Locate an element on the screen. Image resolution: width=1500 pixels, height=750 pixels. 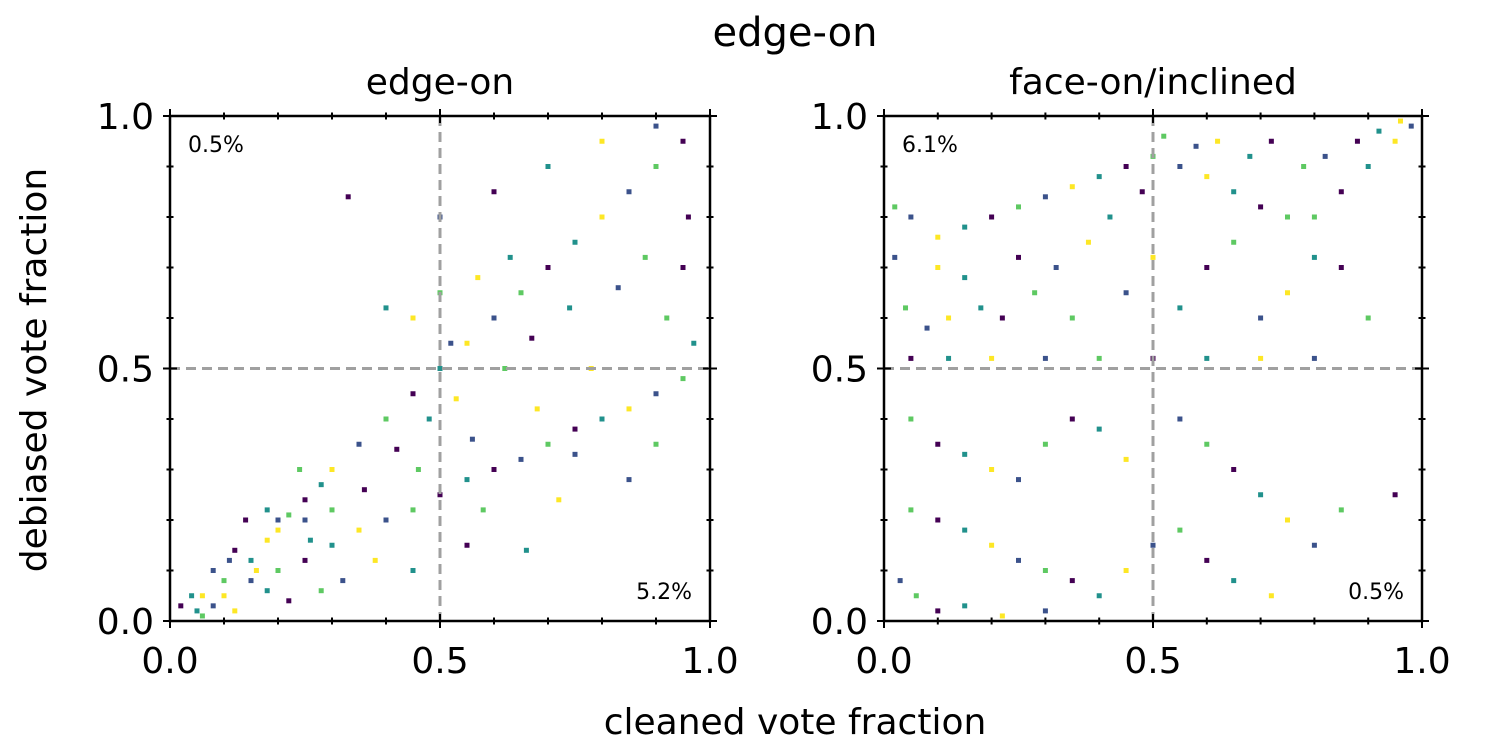
upper-left-annotation: 6.1% is located at coordinates (930, 145).